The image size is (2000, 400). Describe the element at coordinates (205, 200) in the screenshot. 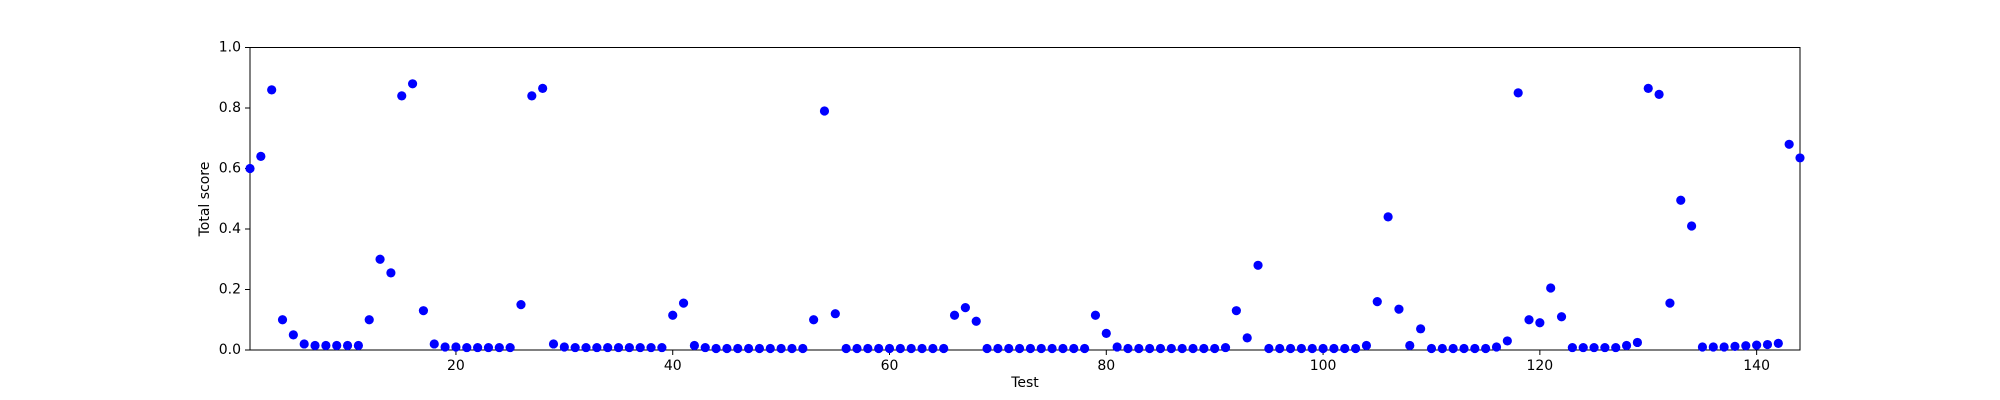

I see `y-axis-label: Total score` at that location.